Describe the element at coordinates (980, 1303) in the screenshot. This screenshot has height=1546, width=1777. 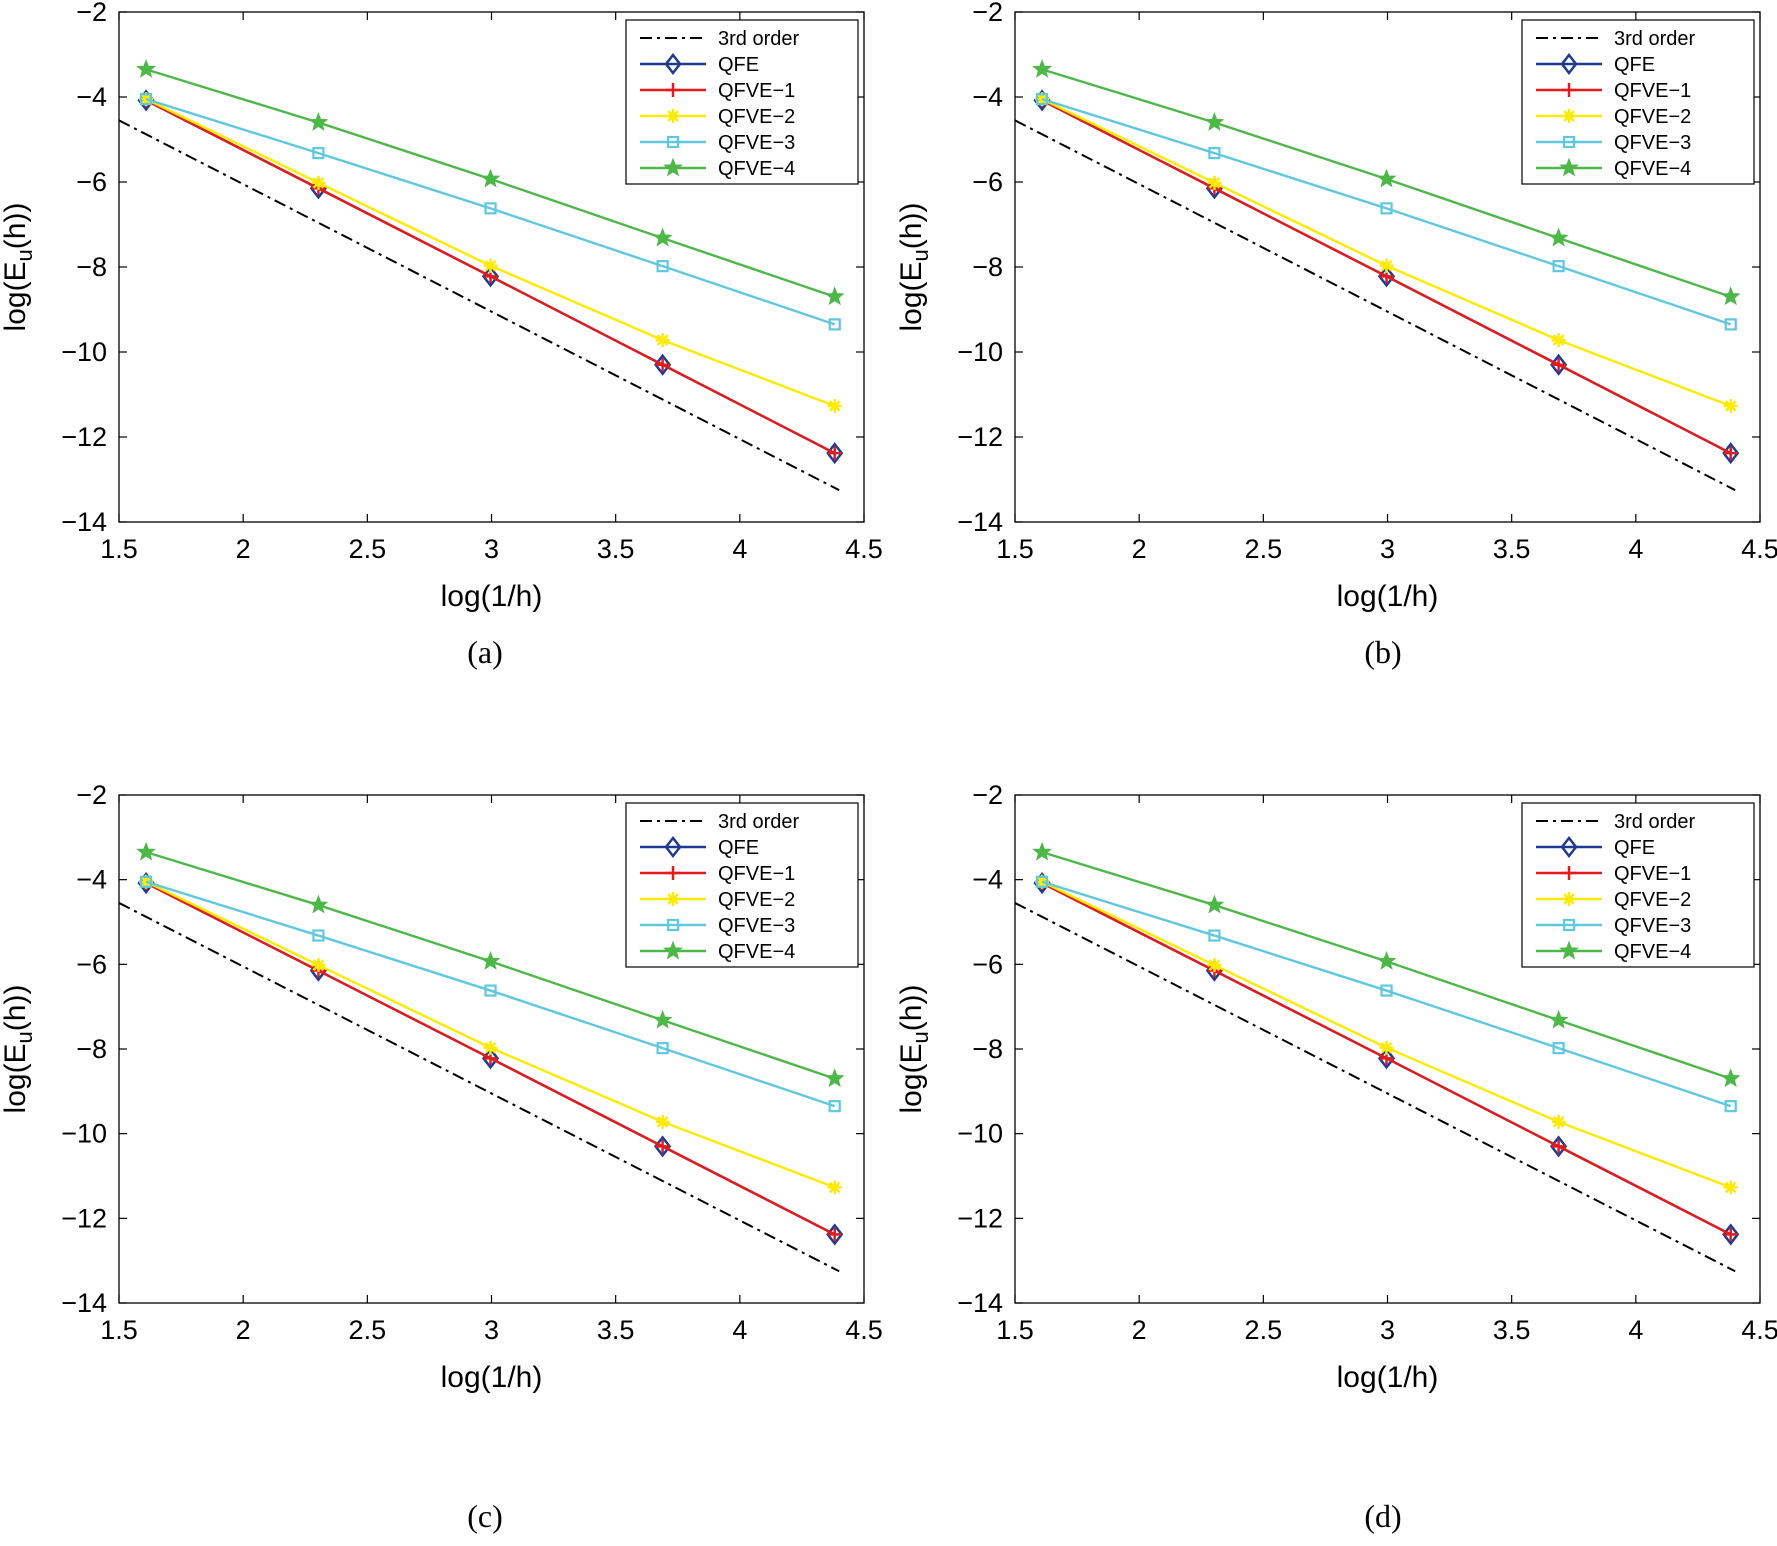
I see `y-tick-label: −14` at that location.